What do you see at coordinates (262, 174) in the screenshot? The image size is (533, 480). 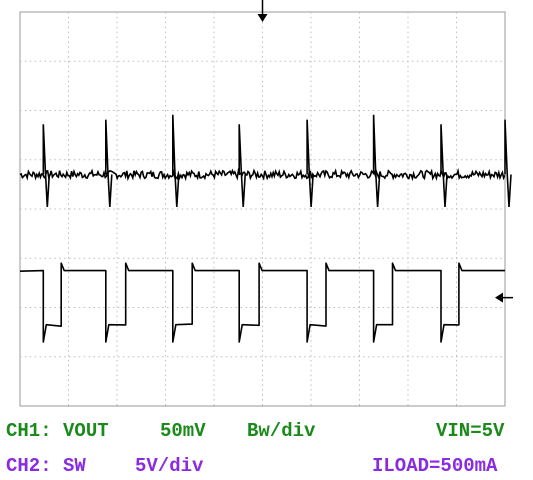 I see `ch1-trace` at bounding box center [262, 174].